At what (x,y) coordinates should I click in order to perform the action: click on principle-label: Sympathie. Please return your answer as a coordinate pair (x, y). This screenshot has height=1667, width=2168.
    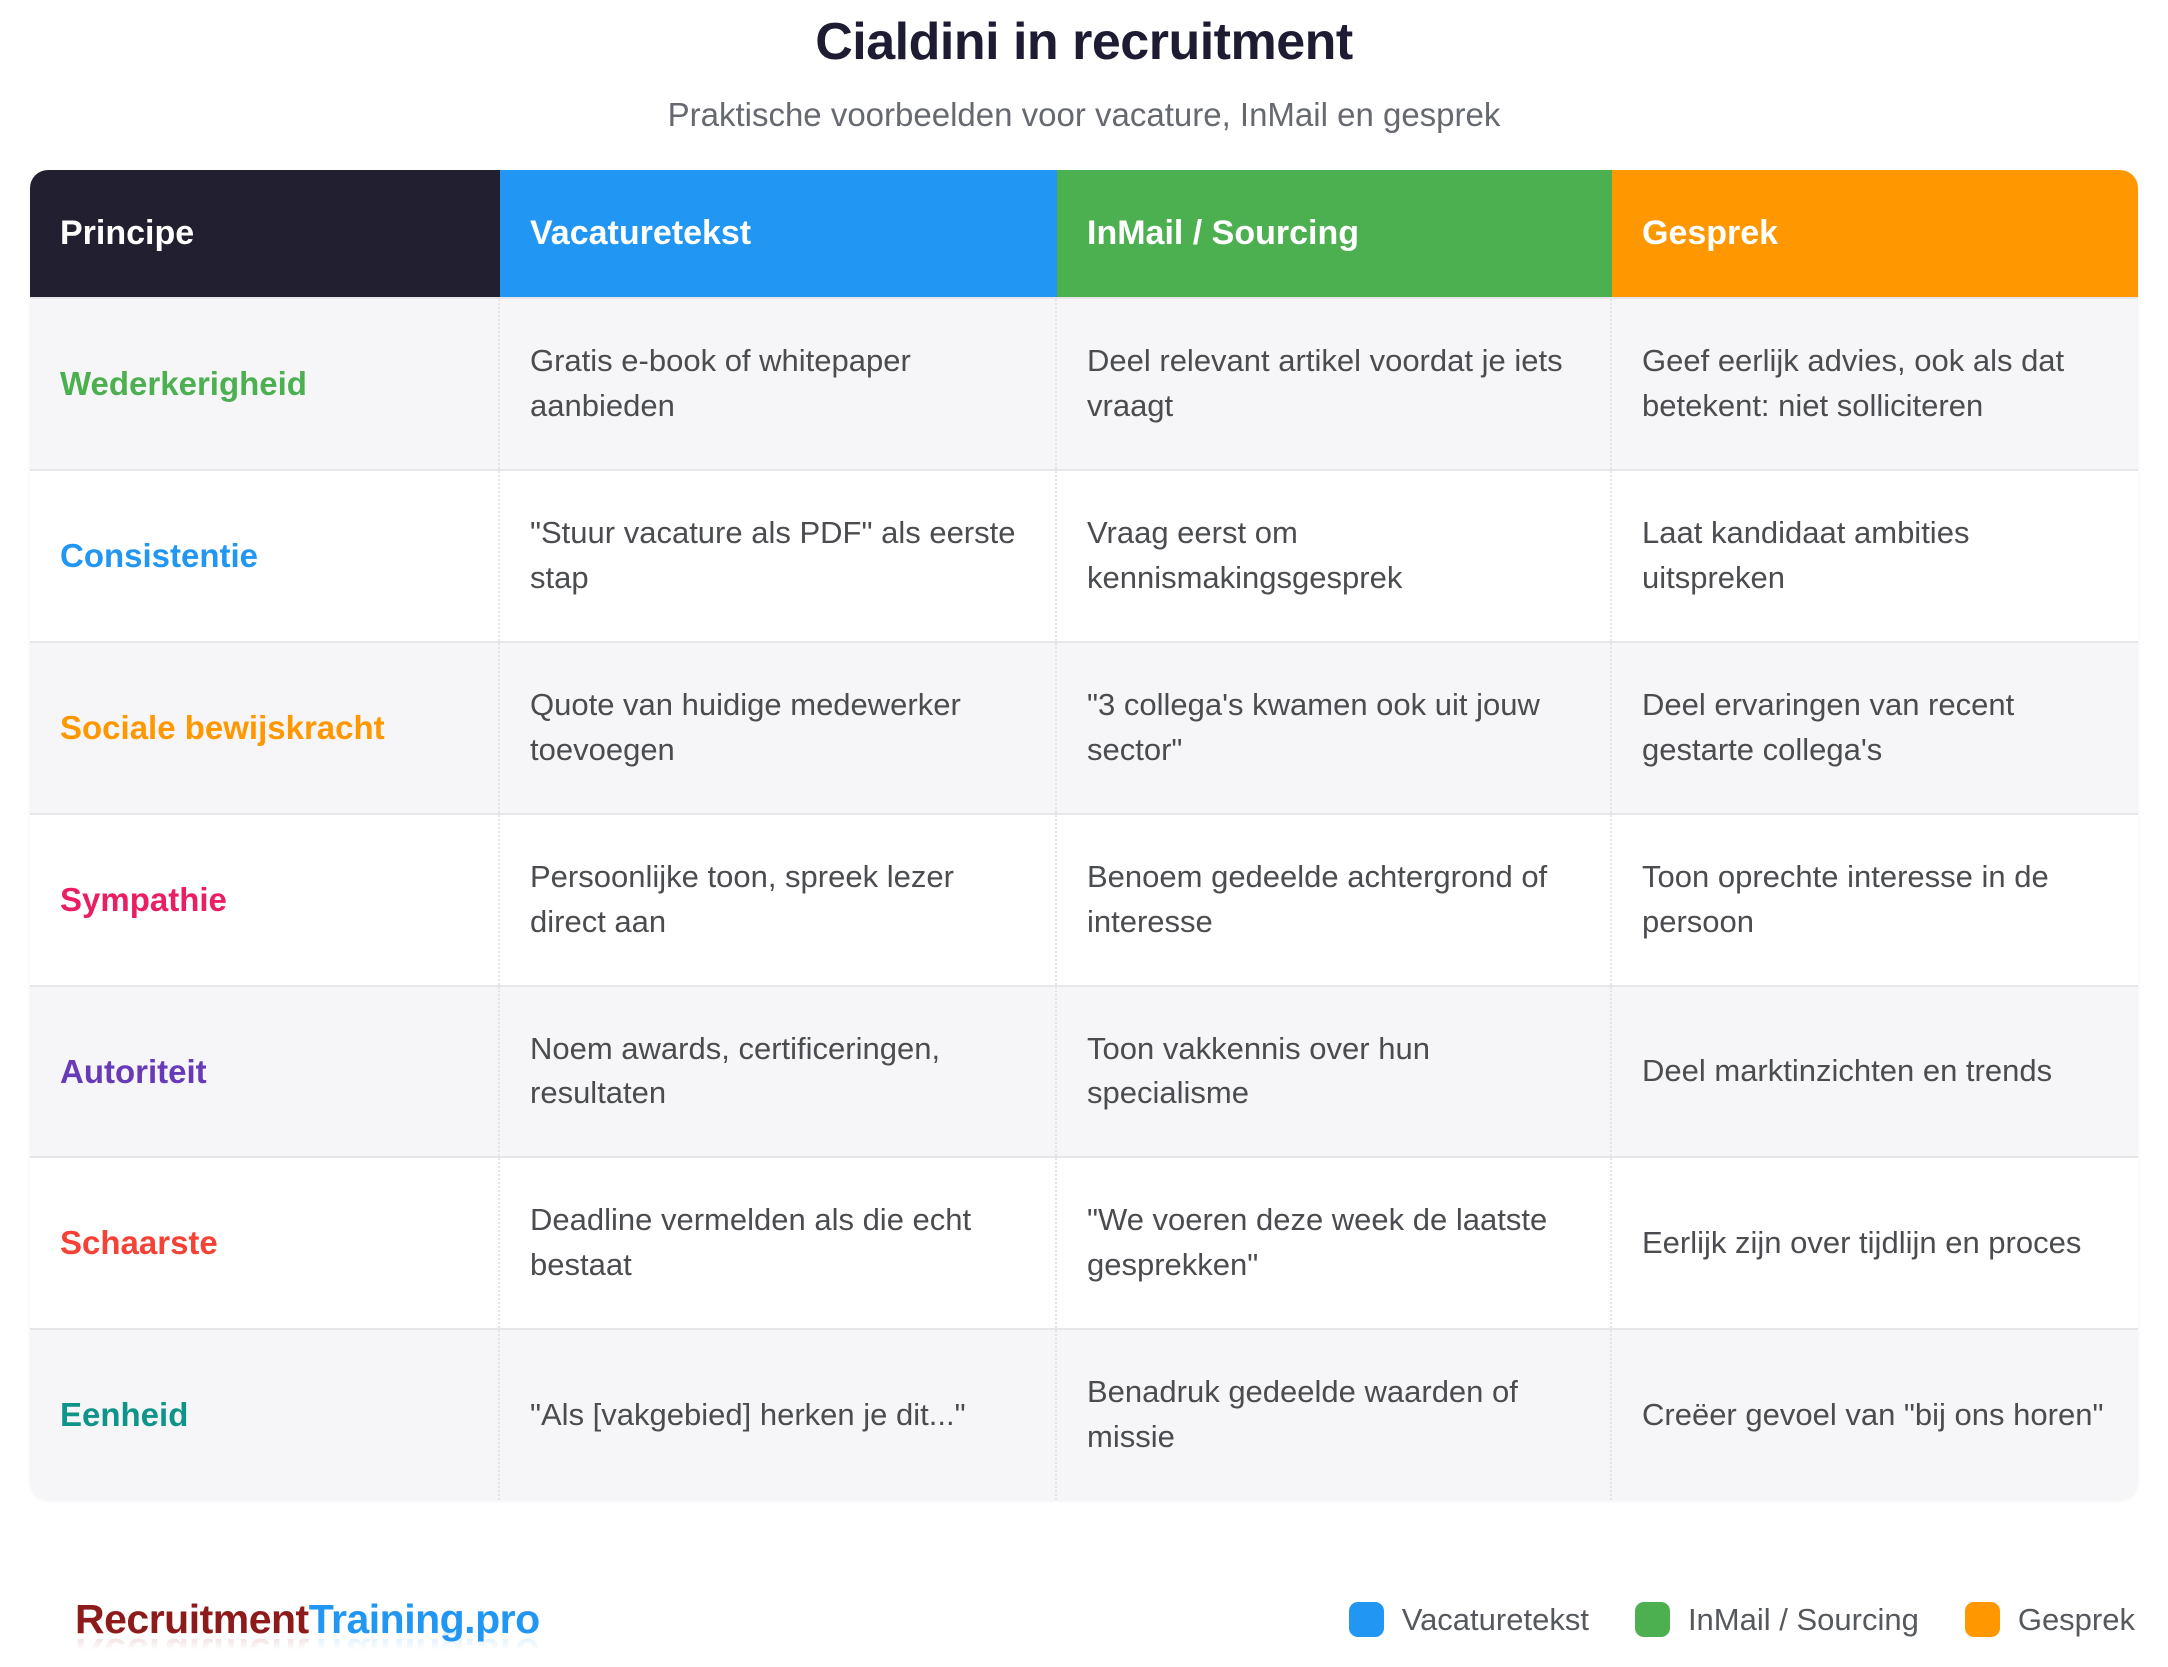
    Looking at the image, I should click on (265, 899).